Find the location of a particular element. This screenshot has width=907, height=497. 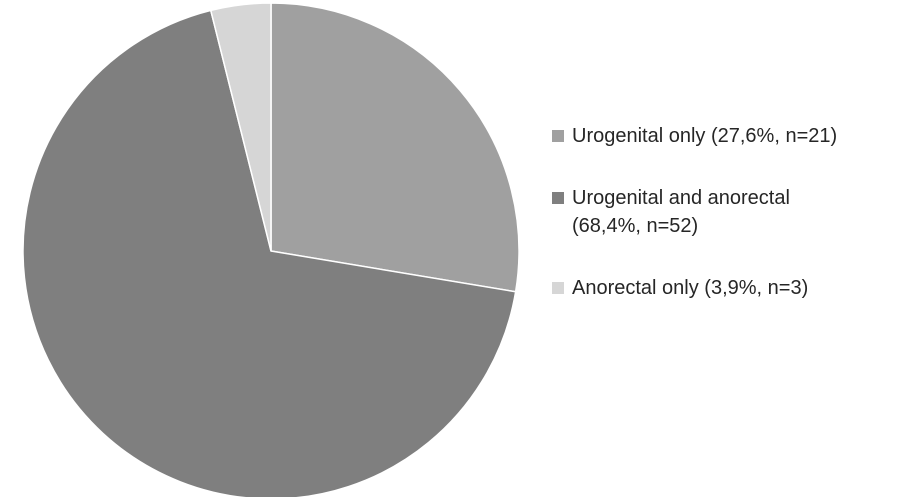

legend-label-anorectal-only: Anorectal only (3,9%, n=3) is located at coordinates (690, 288).